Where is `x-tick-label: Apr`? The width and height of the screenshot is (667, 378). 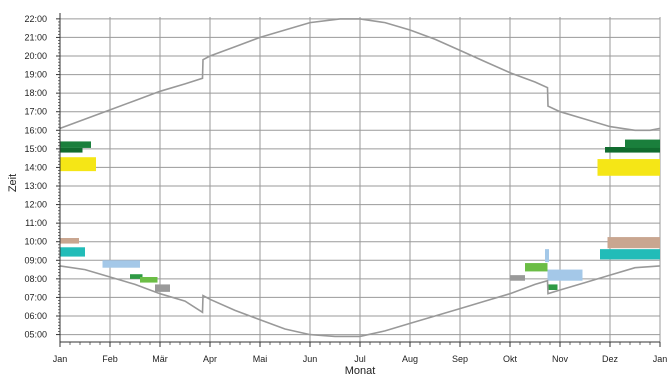
x-tick-label: Apr is located at coordinates (210, 359).